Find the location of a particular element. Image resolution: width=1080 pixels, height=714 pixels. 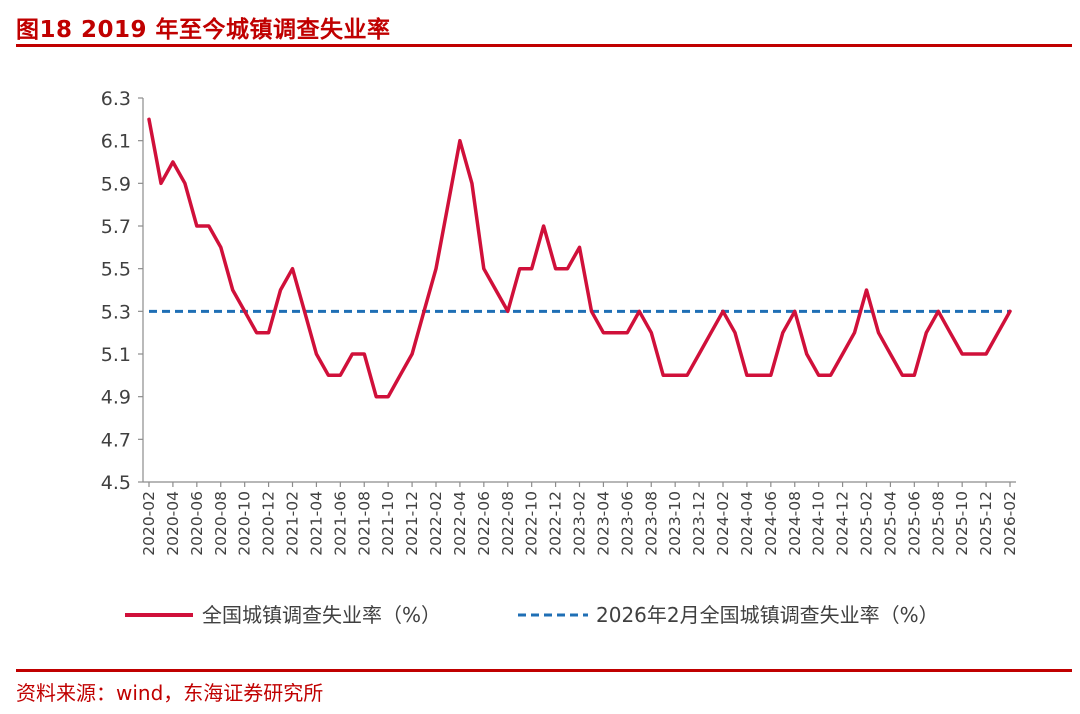

x-tick-label: 2025-08 is located at coordinates (938, 523).